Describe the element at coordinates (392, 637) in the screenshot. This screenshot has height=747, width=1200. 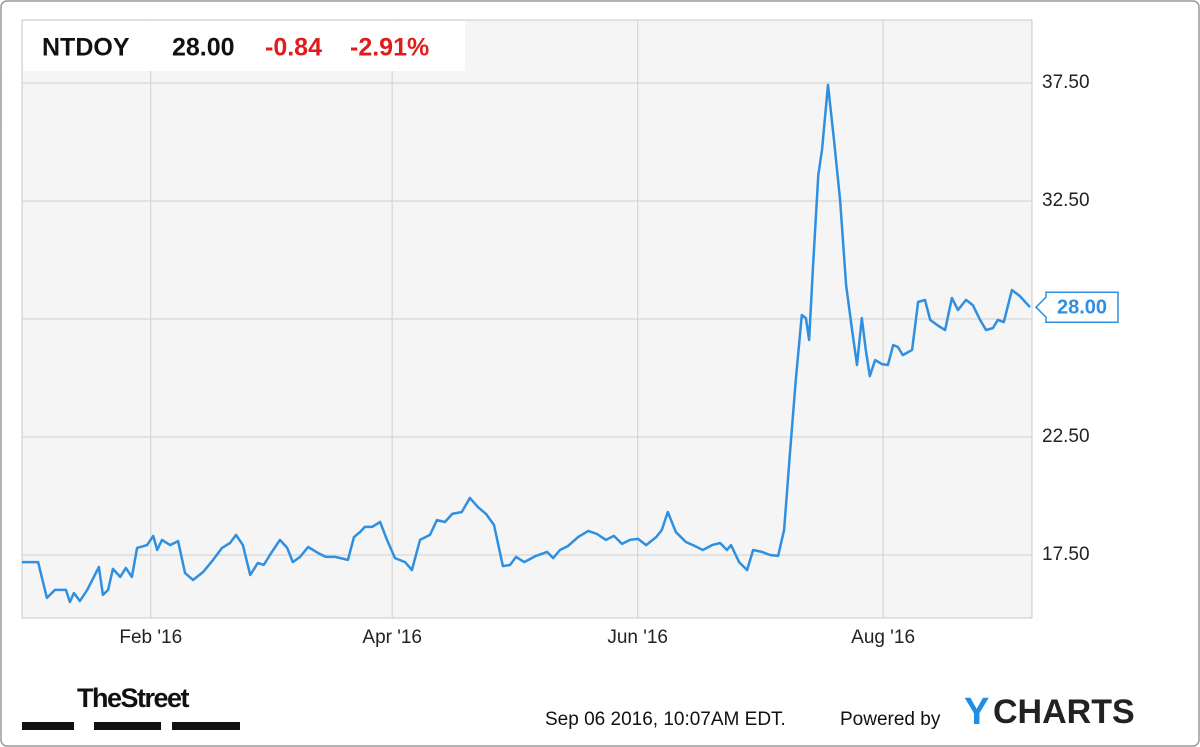
I see `x-tick-label: Apr '16` at that location.